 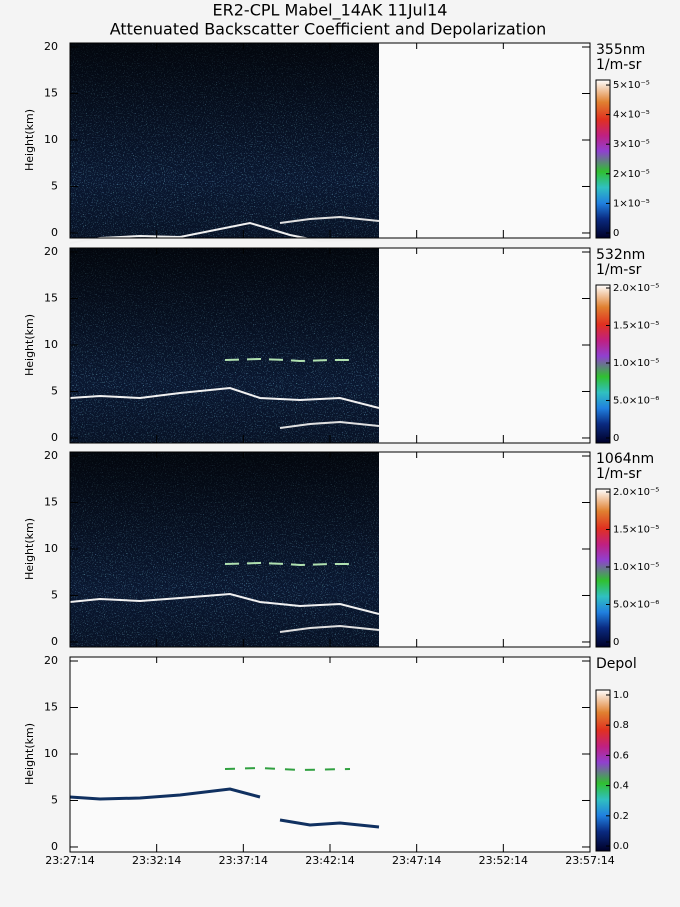 I want to click on x-tick-label: 23:52:14, so click(x=503, y=860).